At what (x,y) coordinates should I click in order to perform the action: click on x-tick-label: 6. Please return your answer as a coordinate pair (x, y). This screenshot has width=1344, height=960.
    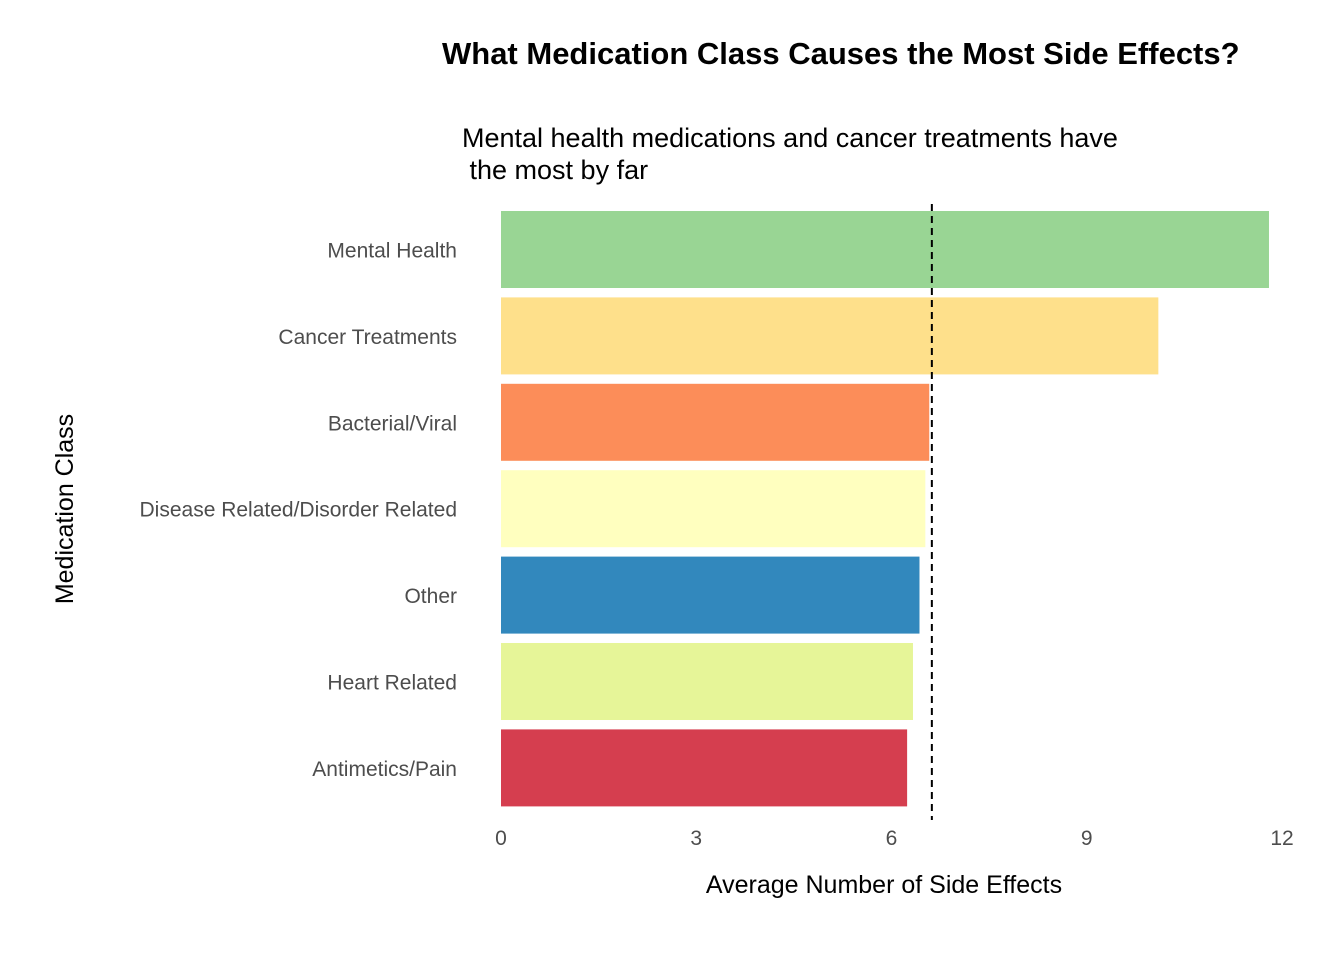
    Looking at the image, I should click on (892, 838).